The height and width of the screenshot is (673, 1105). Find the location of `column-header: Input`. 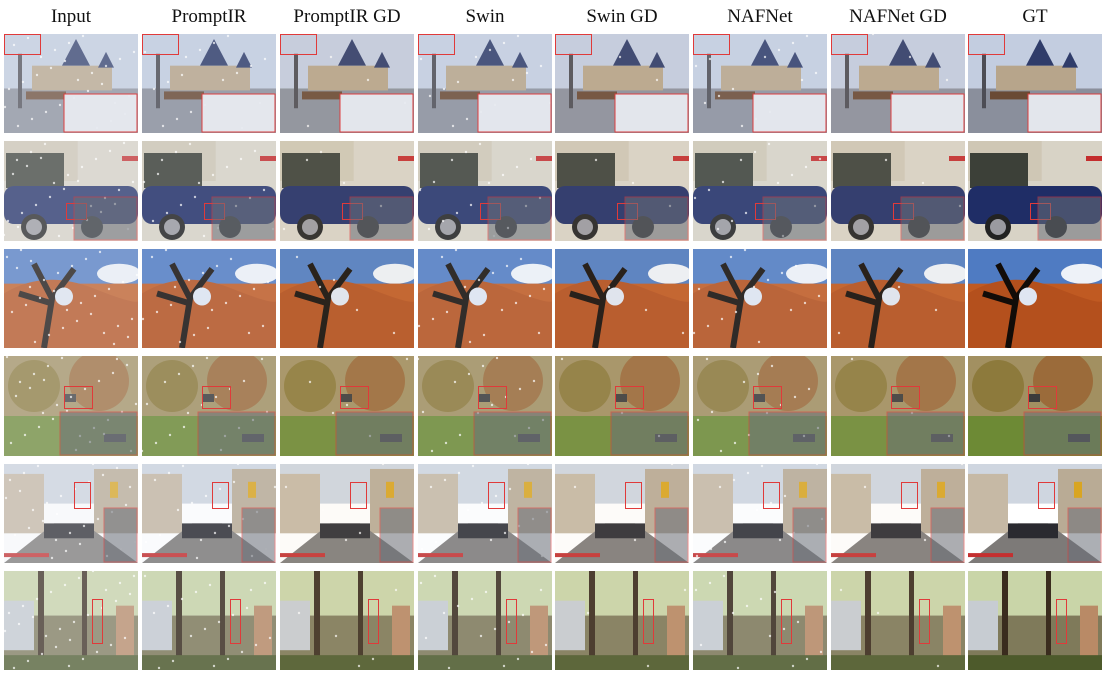

column-header: Input is located at coordinates (71, 16).